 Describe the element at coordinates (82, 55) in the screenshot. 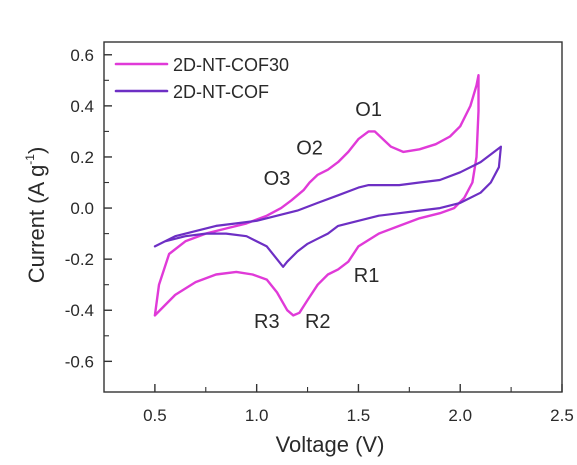

I see `y-tick-label: 0.6` at that location.